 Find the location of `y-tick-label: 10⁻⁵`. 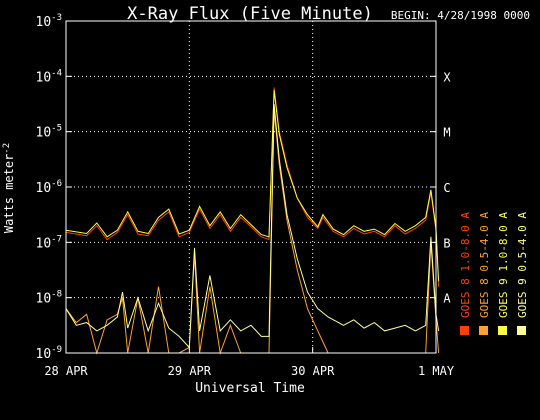

y-tick-label: 10⁻⁵ is located at coordinates (49, 132).